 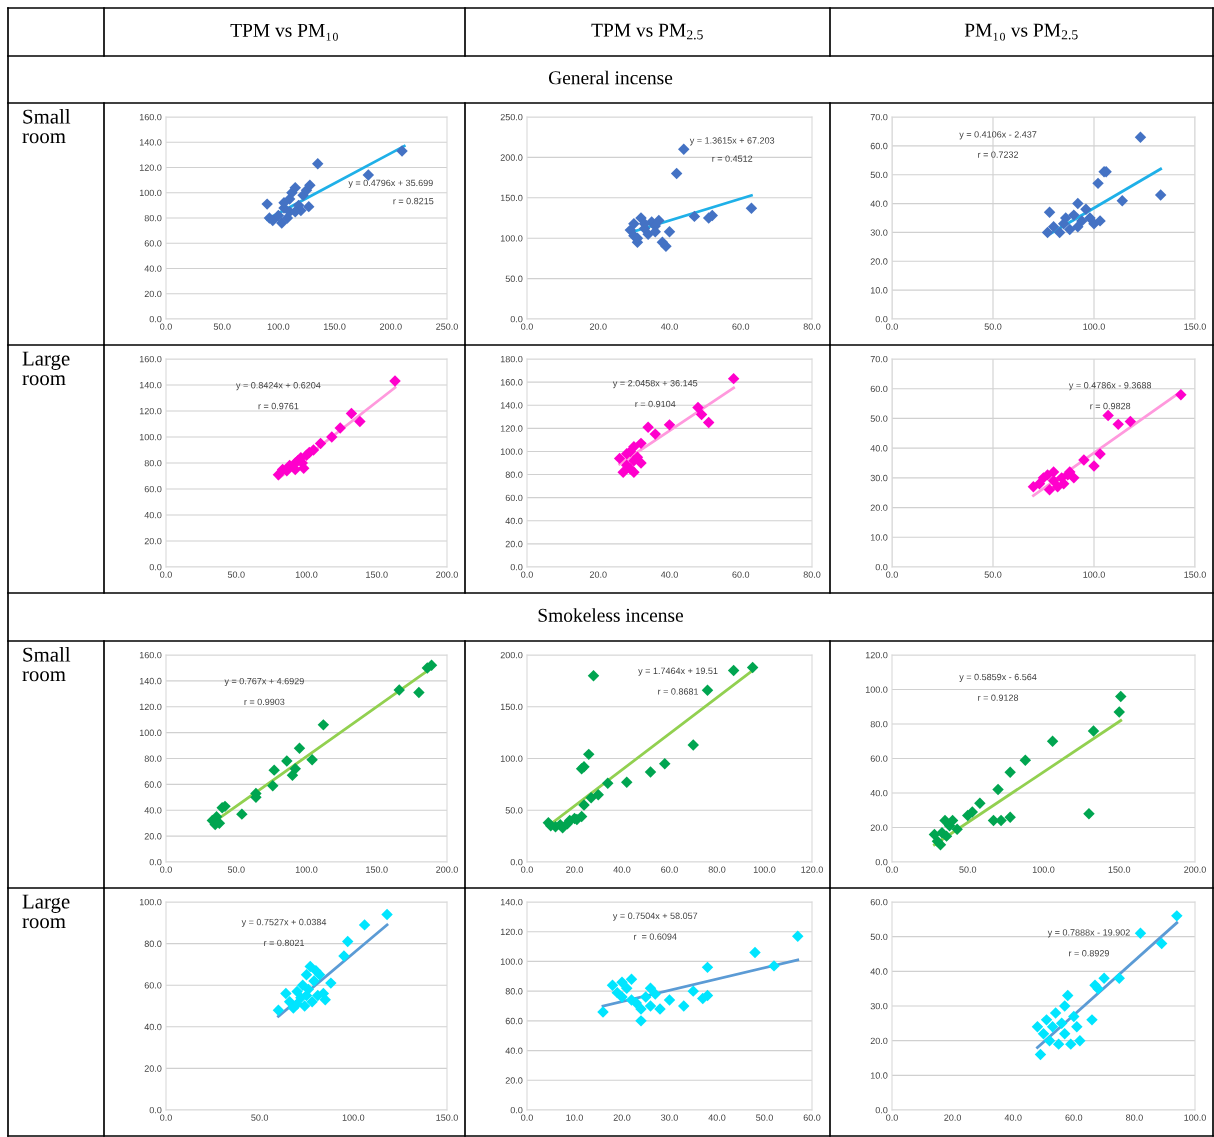 I want to click on x-tick-label: 60.0, so click(x=812, y=1117).